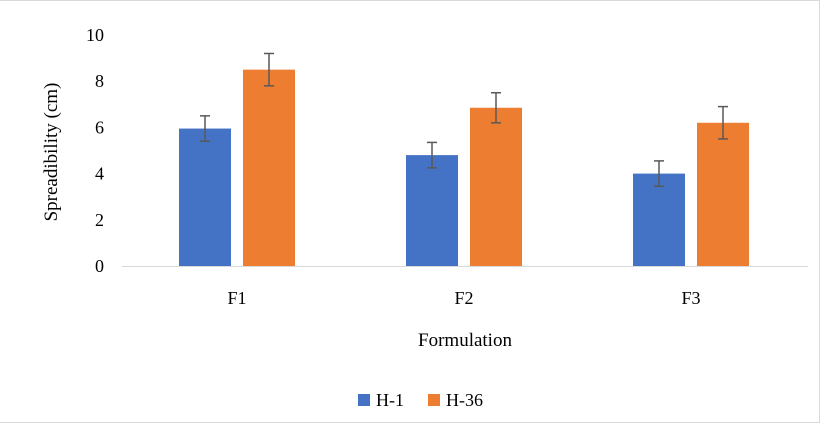  Describe the element at coordinates (99, 81) in the screenshot. I see `y-tick-label: 8` at that location.